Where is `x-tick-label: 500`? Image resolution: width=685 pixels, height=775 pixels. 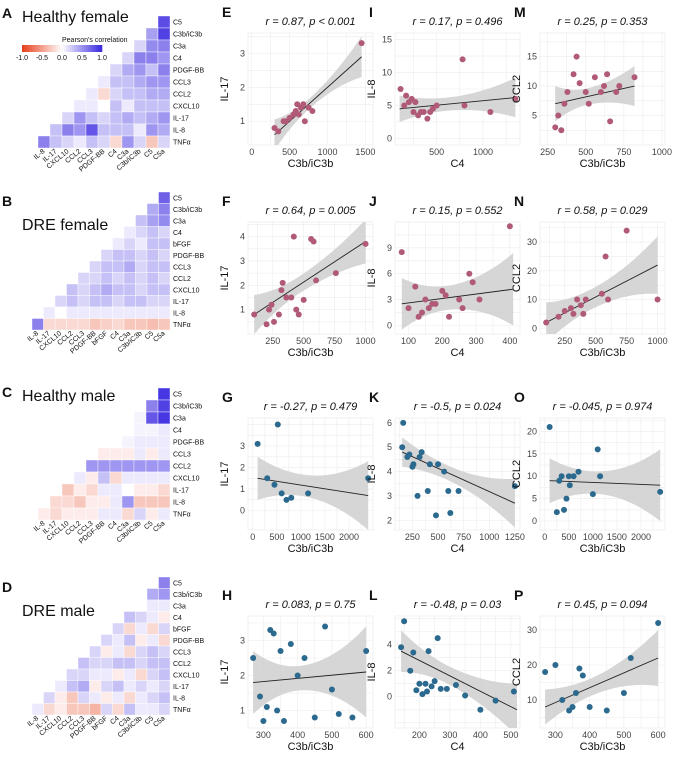
x-tick-label: 500 is located at coordinates (331, 735).